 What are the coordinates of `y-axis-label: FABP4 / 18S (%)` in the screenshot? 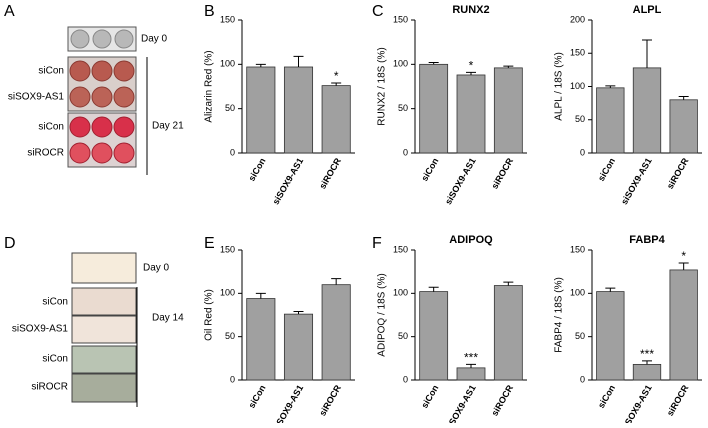 It's located at (559, 315).